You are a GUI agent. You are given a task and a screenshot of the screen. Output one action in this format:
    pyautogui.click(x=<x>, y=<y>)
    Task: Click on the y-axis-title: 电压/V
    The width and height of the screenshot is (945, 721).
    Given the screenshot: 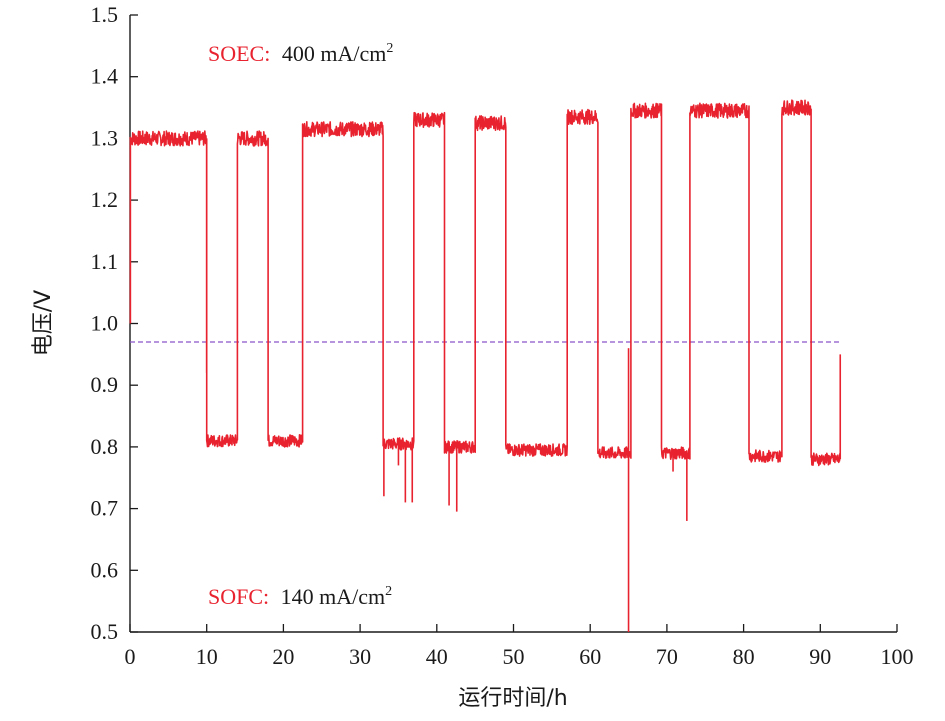 What is the action you would take?
    pyautogui.click(x=43, y=323)
    